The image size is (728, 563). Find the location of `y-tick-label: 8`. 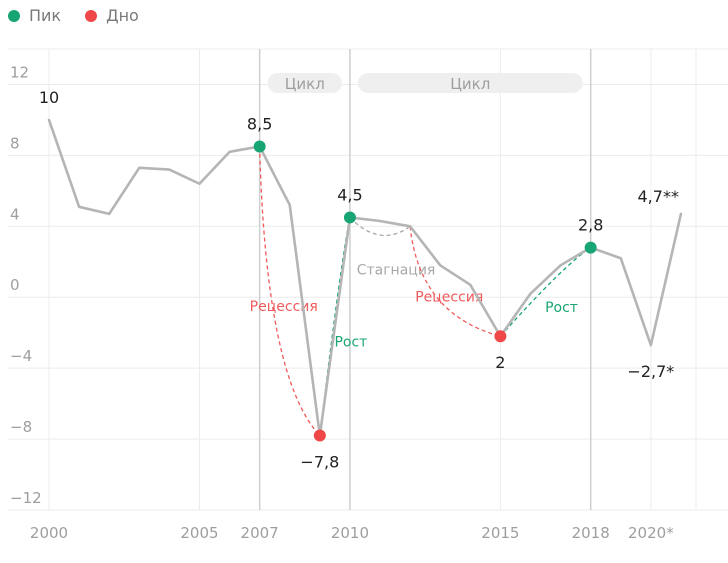

y-tick-label: 8 is located at coordinates (15, 143).